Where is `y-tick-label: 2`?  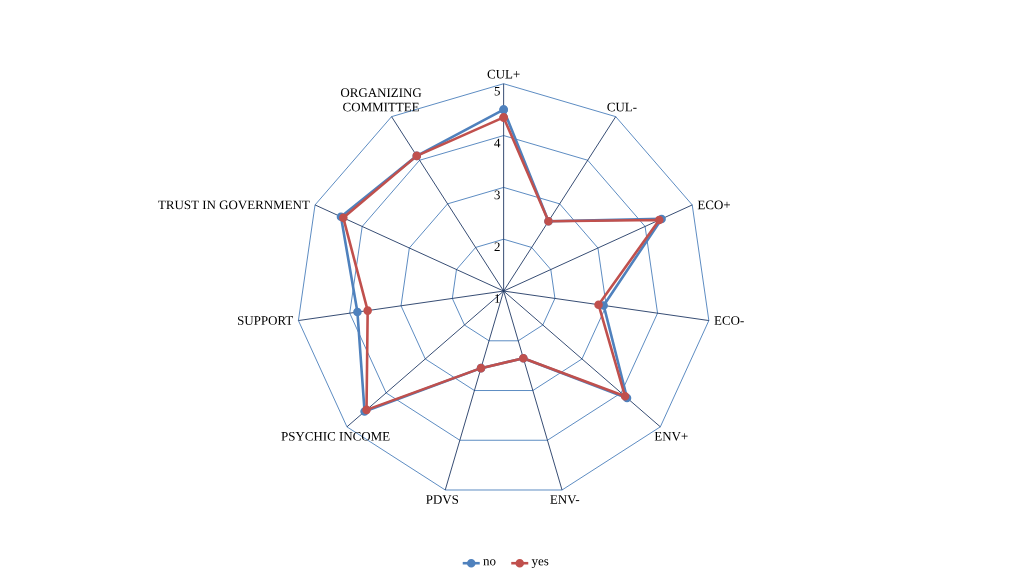
y-tick-label: 2 is located at coordinates (497, 246).